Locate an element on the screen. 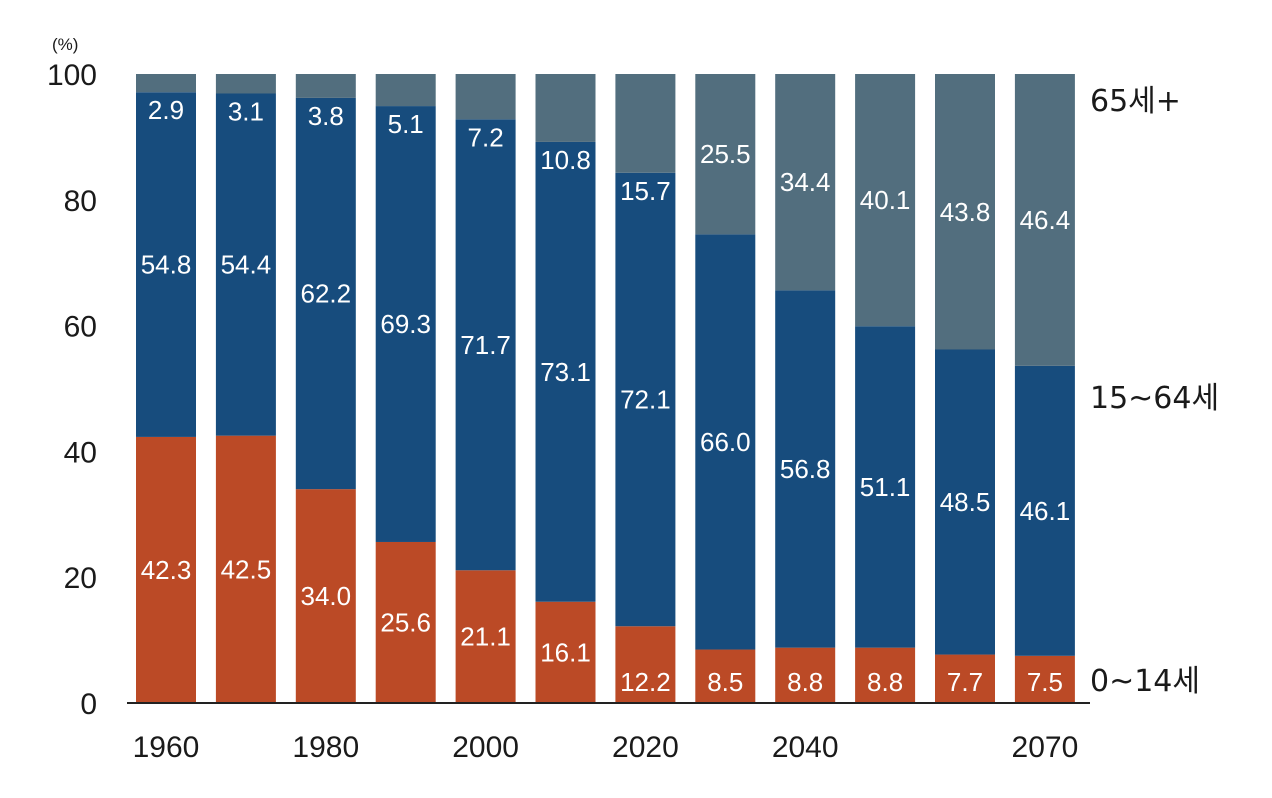  data-label: 7.2 is located at coordinates (486, 137).